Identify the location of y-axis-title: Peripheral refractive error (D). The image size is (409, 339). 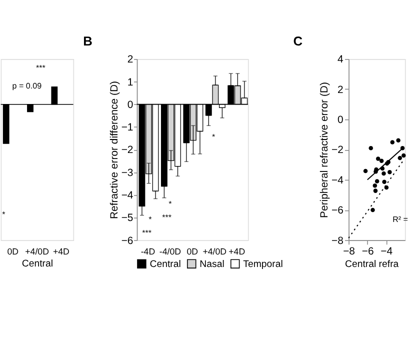
(324, 150).